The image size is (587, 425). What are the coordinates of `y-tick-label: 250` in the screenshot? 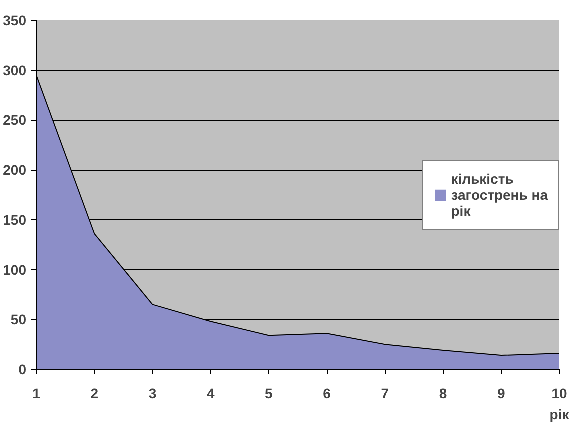 It's located at (15, 120).